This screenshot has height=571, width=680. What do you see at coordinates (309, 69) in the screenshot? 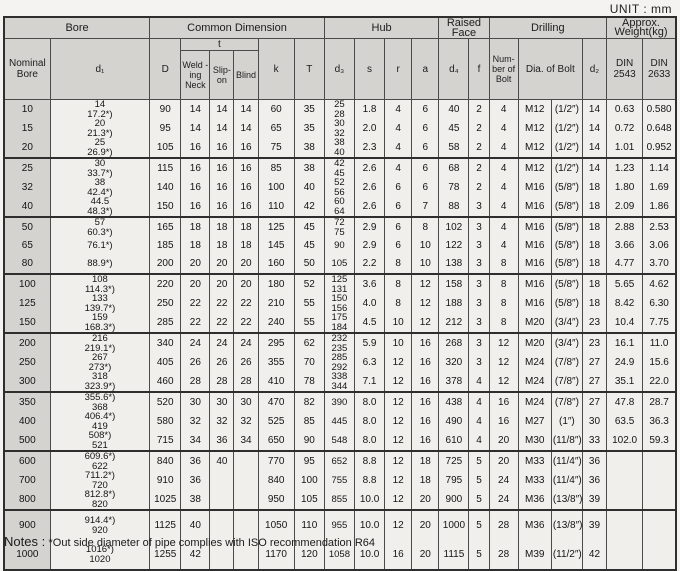
I see `col-header-T: T` at bounding box center [309, 69].